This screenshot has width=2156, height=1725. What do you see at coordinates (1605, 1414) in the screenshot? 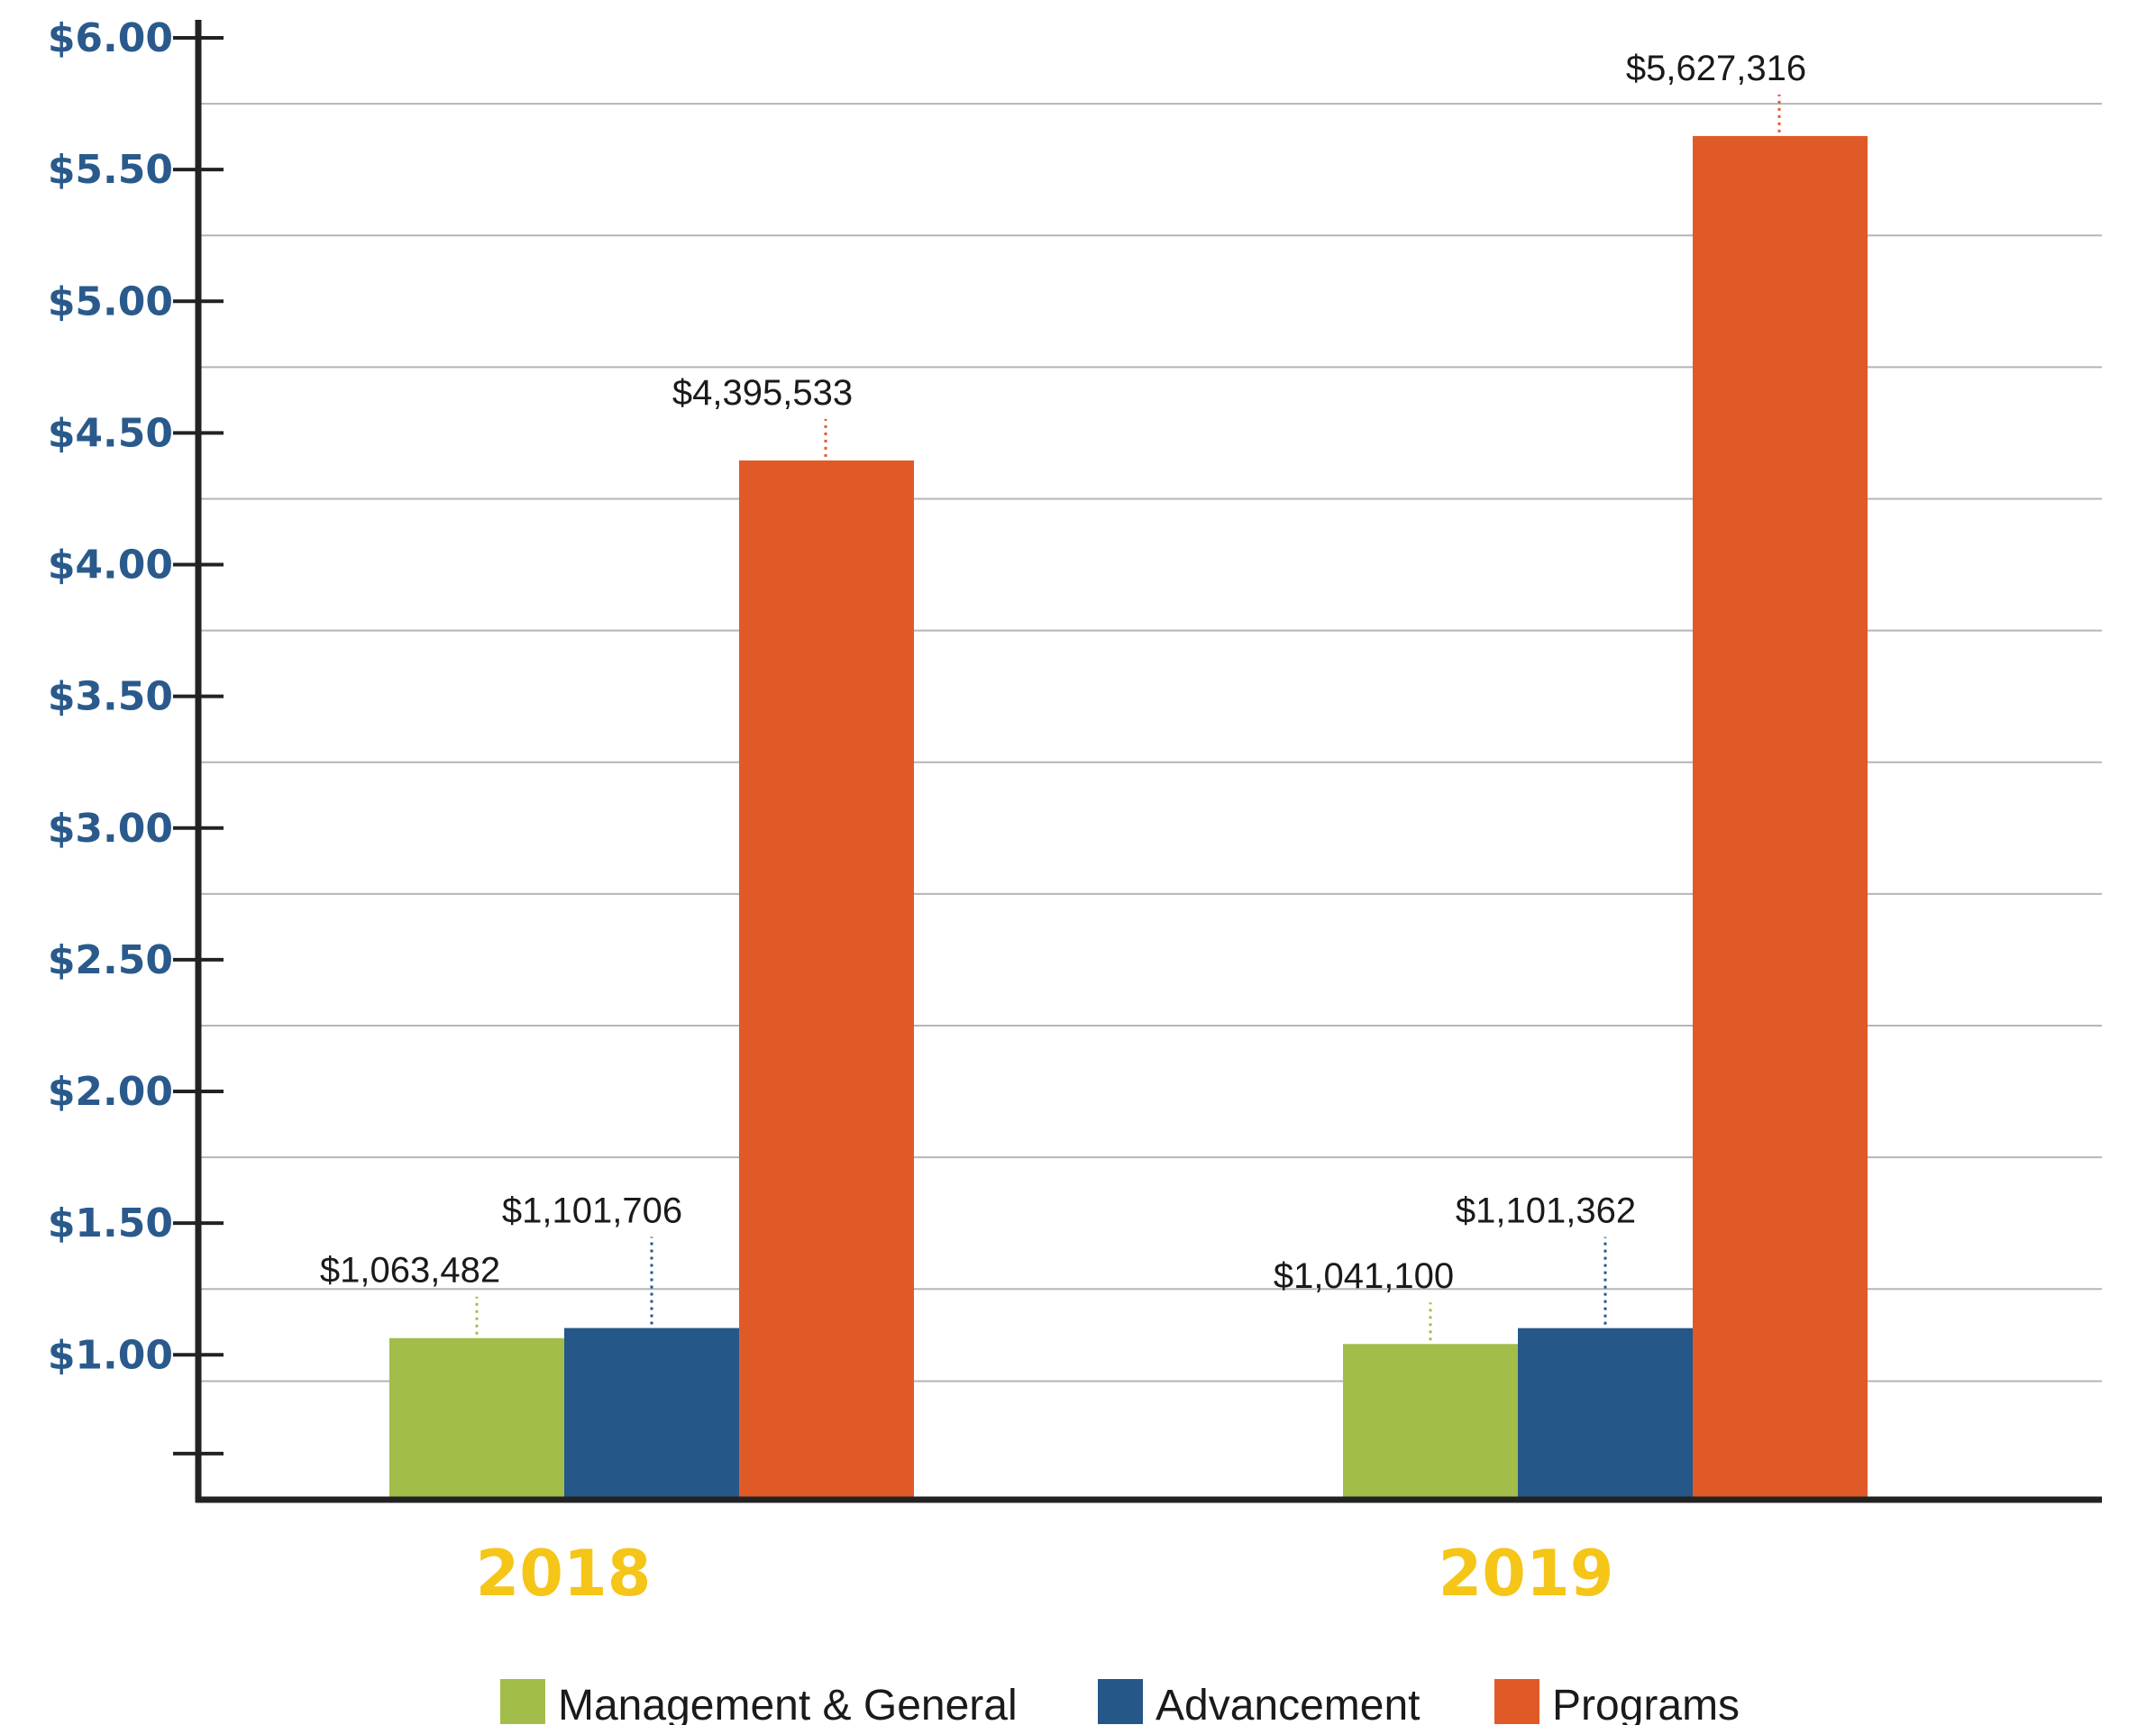
I see `bar-2019-advancement` at bounding box center [1605, 1414].